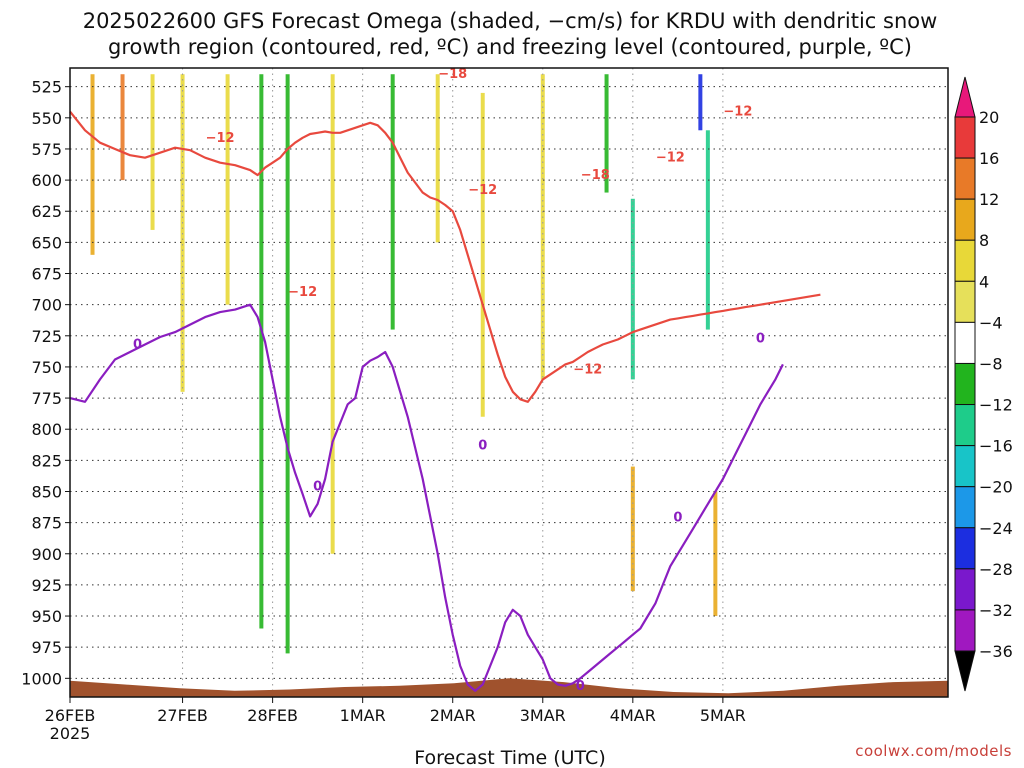 The height and width of the screenshot is (768, 1024). Describe the element at coordinates (46, 460) in the screenshot. I see `y-tick-label: 825` at that location.